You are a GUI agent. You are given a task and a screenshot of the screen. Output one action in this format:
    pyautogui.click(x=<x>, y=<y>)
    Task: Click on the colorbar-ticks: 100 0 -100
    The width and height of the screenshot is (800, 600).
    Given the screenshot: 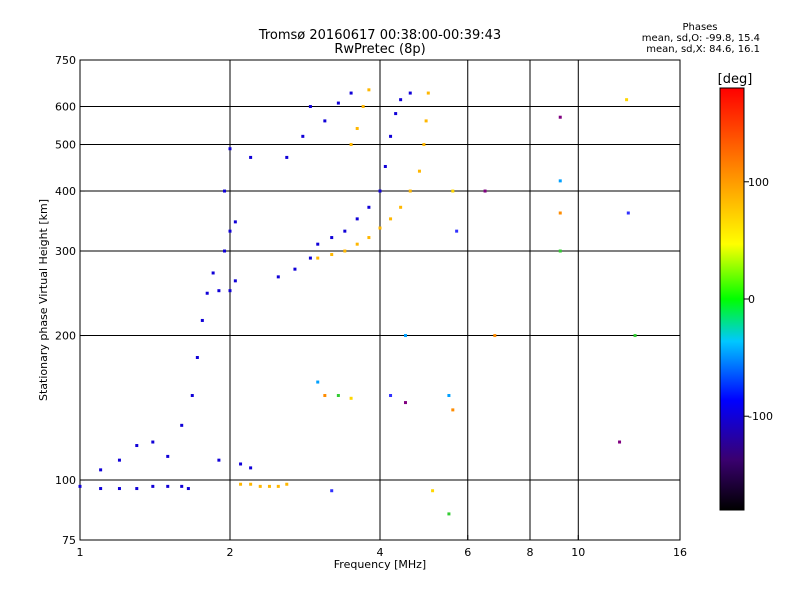 What is the action you would take?
    pyautogui.click(x=758, y=299)
    